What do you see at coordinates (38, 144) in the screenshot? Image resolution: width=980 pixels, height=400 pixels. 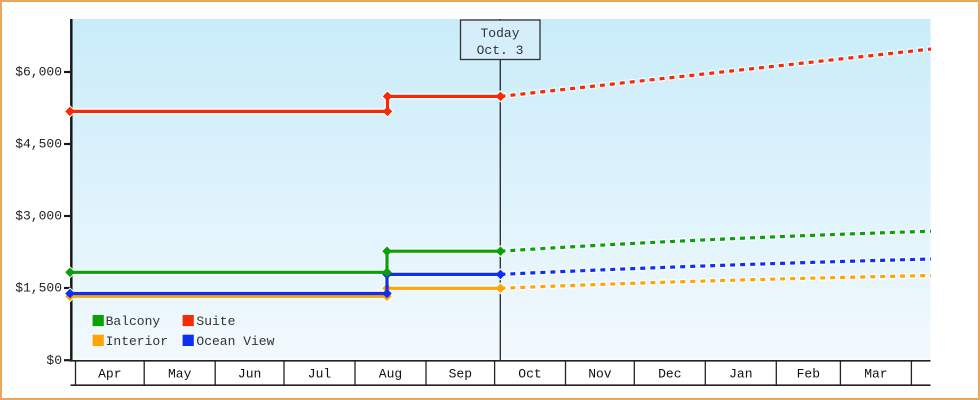 I see `svg-text: $4,500` at bounding box center [38, 144].